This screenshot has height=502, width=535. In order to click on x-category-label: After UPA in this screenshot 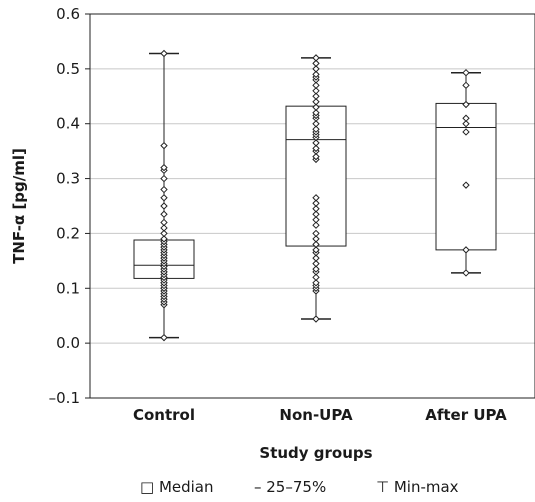, I will do `click(466, 415)`.